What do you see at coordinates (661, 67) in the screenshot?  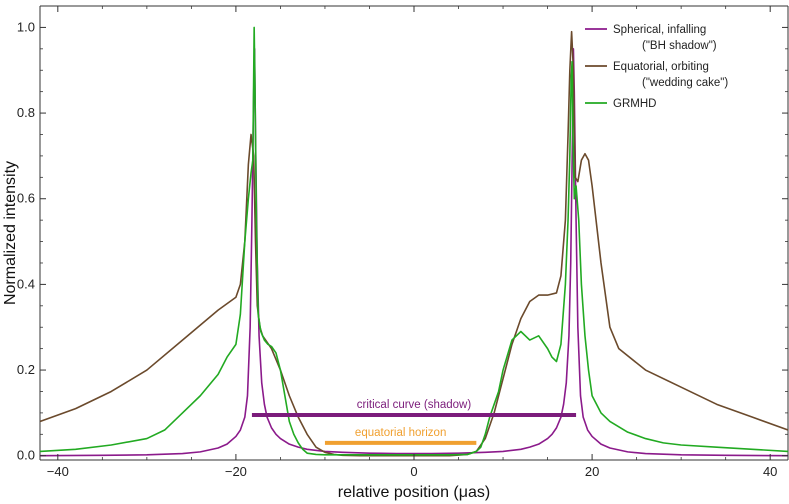 I see `legend-label-equatorial: Equatorial, orbiting` at bounding box center [661, 67].